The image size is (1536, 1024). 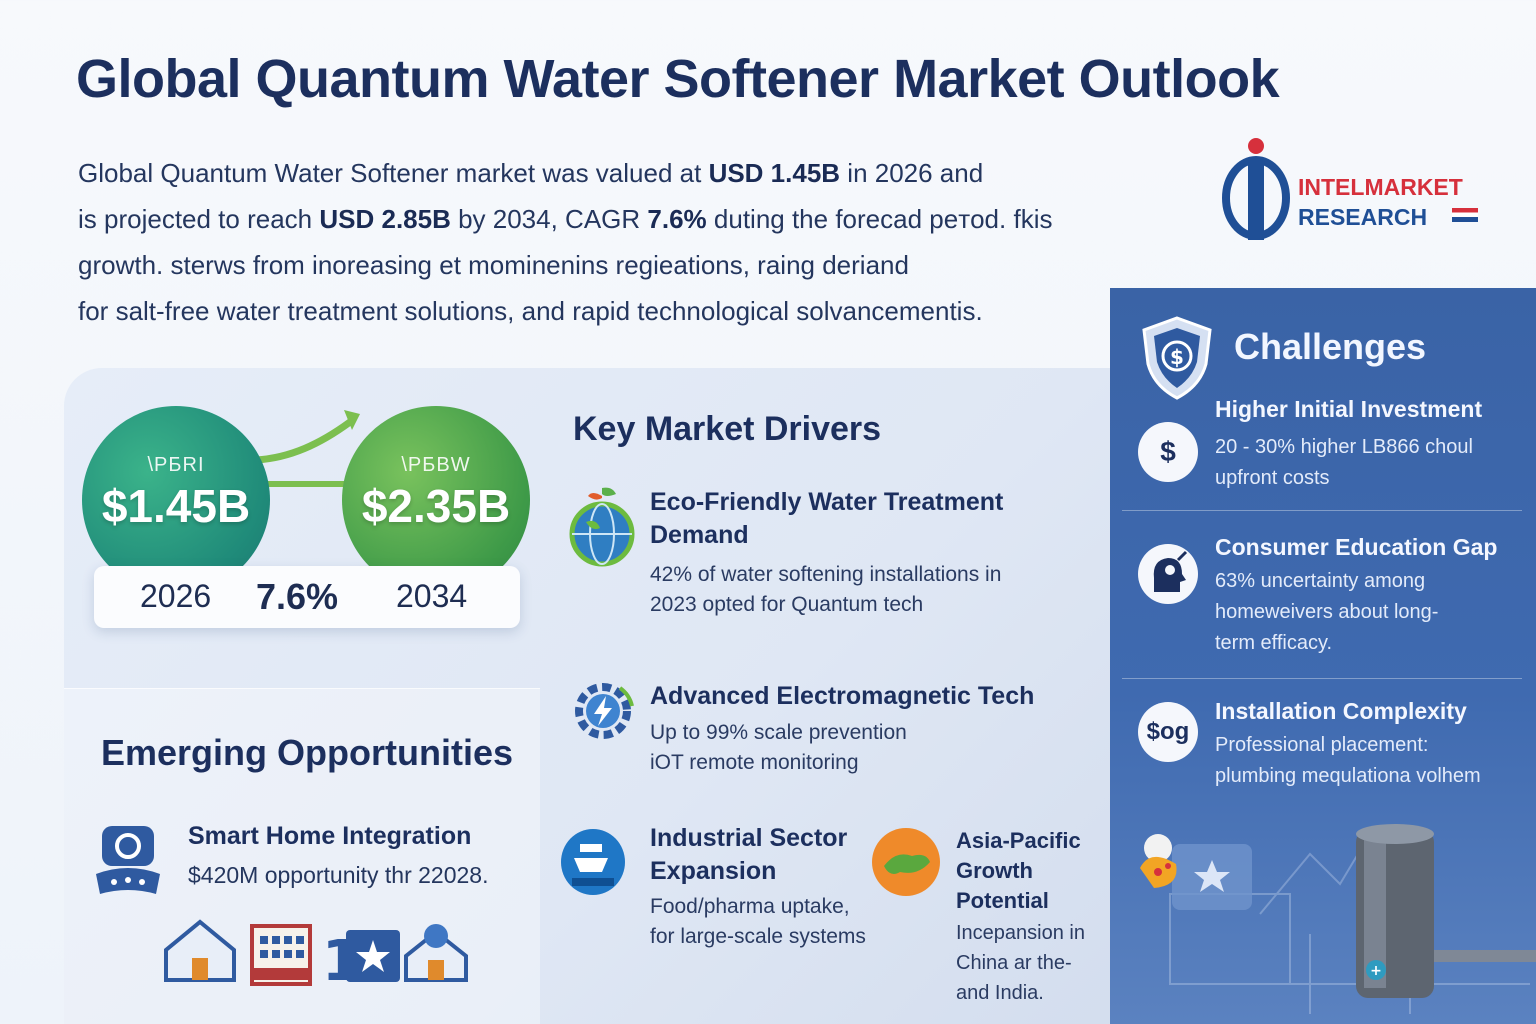 I want to click on driver-1-title: Eco-Friendly Water Treatment Demand, so click(x=827, y=518).